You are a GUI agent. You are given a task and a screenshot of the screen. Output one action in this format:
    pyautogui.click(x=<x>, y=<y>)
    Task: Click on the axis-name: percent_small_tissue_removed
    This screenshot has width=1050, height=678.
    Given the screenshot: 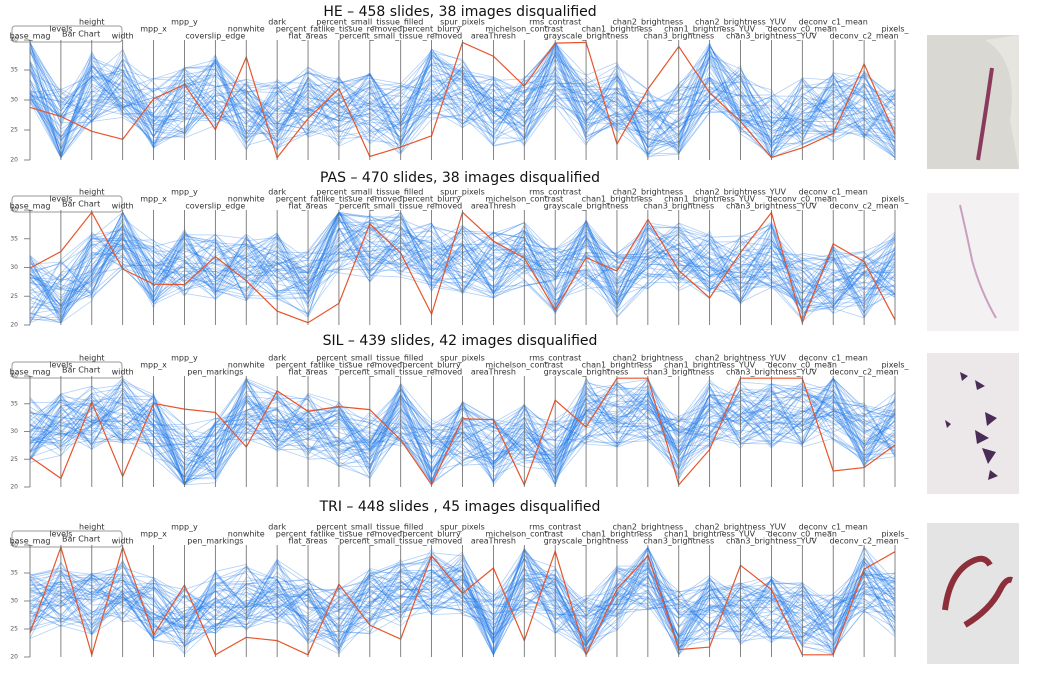 What is the action you would take?
    pyautogui.click(x=400, y=541)
    